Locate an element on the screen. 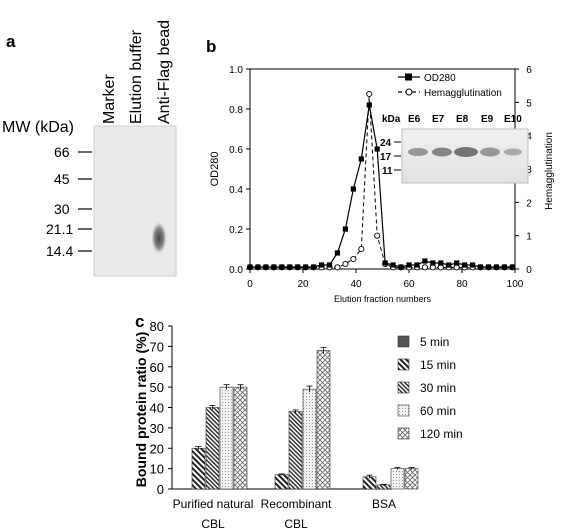  b-y-tick-label: 0.4 is located at coordinates (236, 190).